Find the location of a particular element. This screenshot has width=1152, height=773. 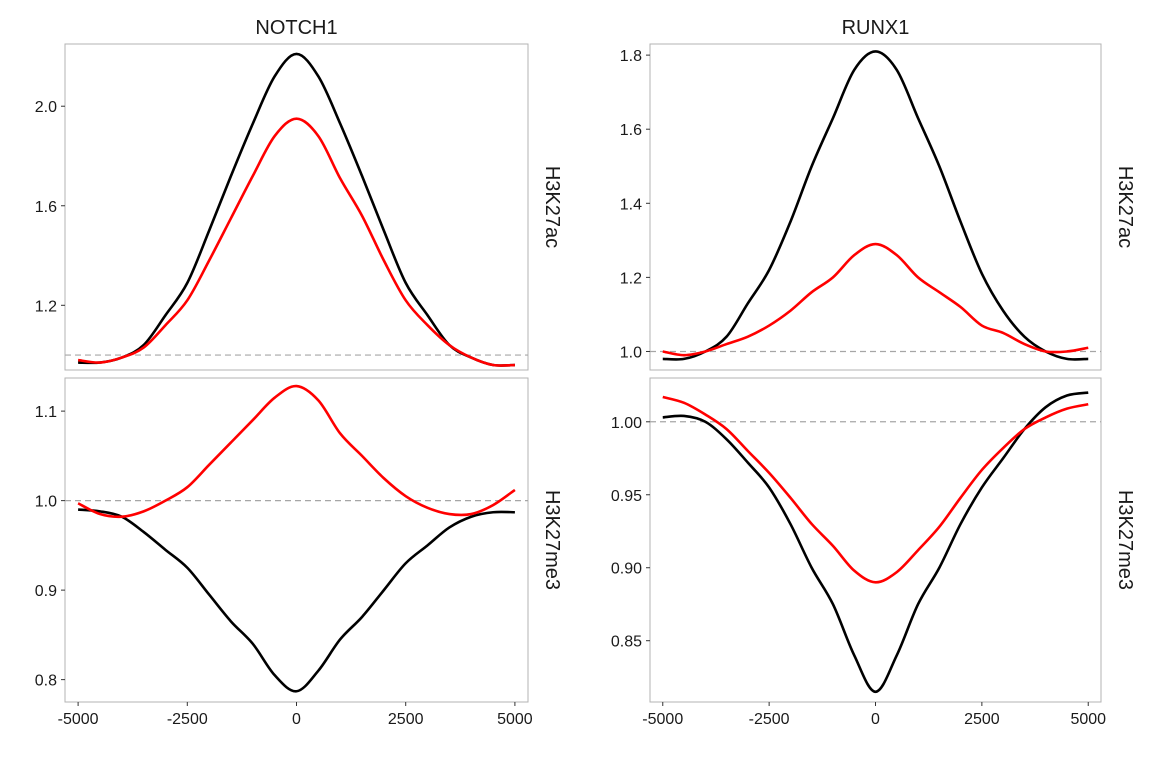

y-tick-label: 2.0 is located at coordinates (46, 107).